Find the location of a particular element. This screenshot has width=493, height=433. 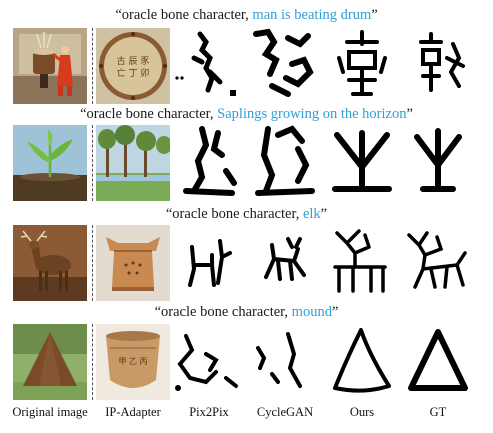

pix2pix-result-drum is located at coordinates (209, 66).